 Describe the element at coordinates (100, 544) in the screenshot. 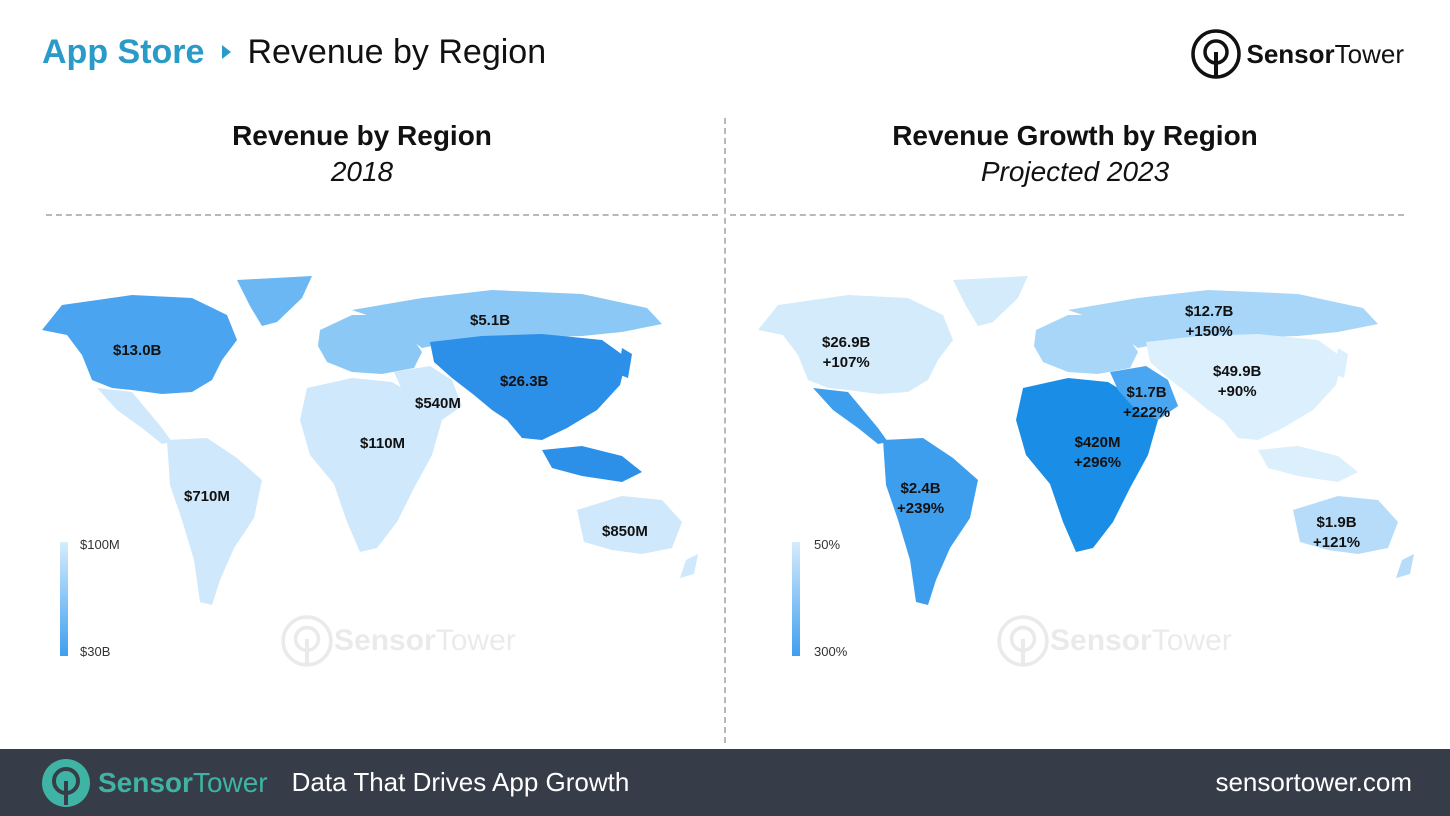

I see `legend-min-left: $100M` at that location.